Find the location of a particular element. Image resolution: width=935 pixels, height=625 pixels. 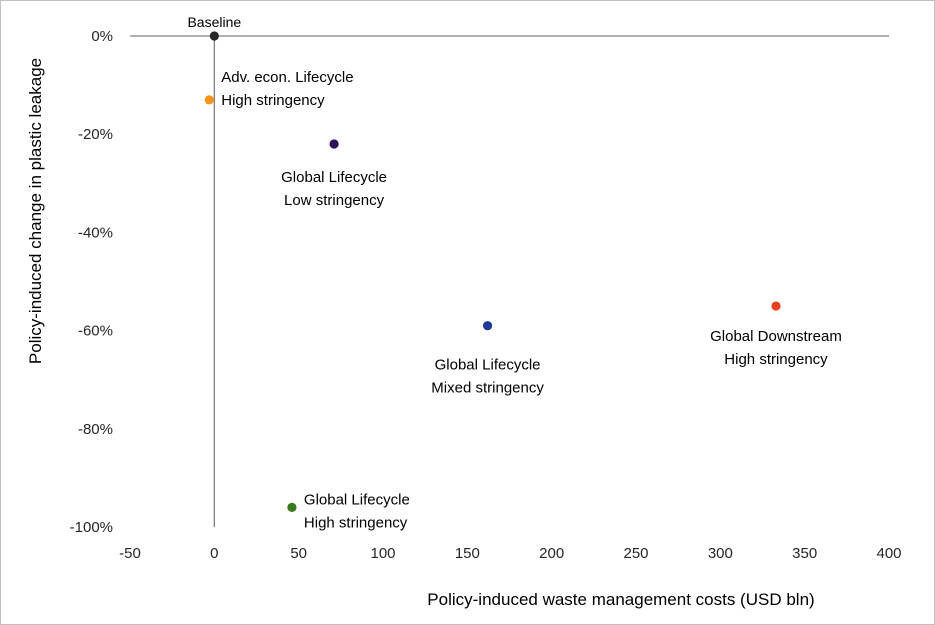

x-tick-label: 100 is located at coordinates (382, 553).